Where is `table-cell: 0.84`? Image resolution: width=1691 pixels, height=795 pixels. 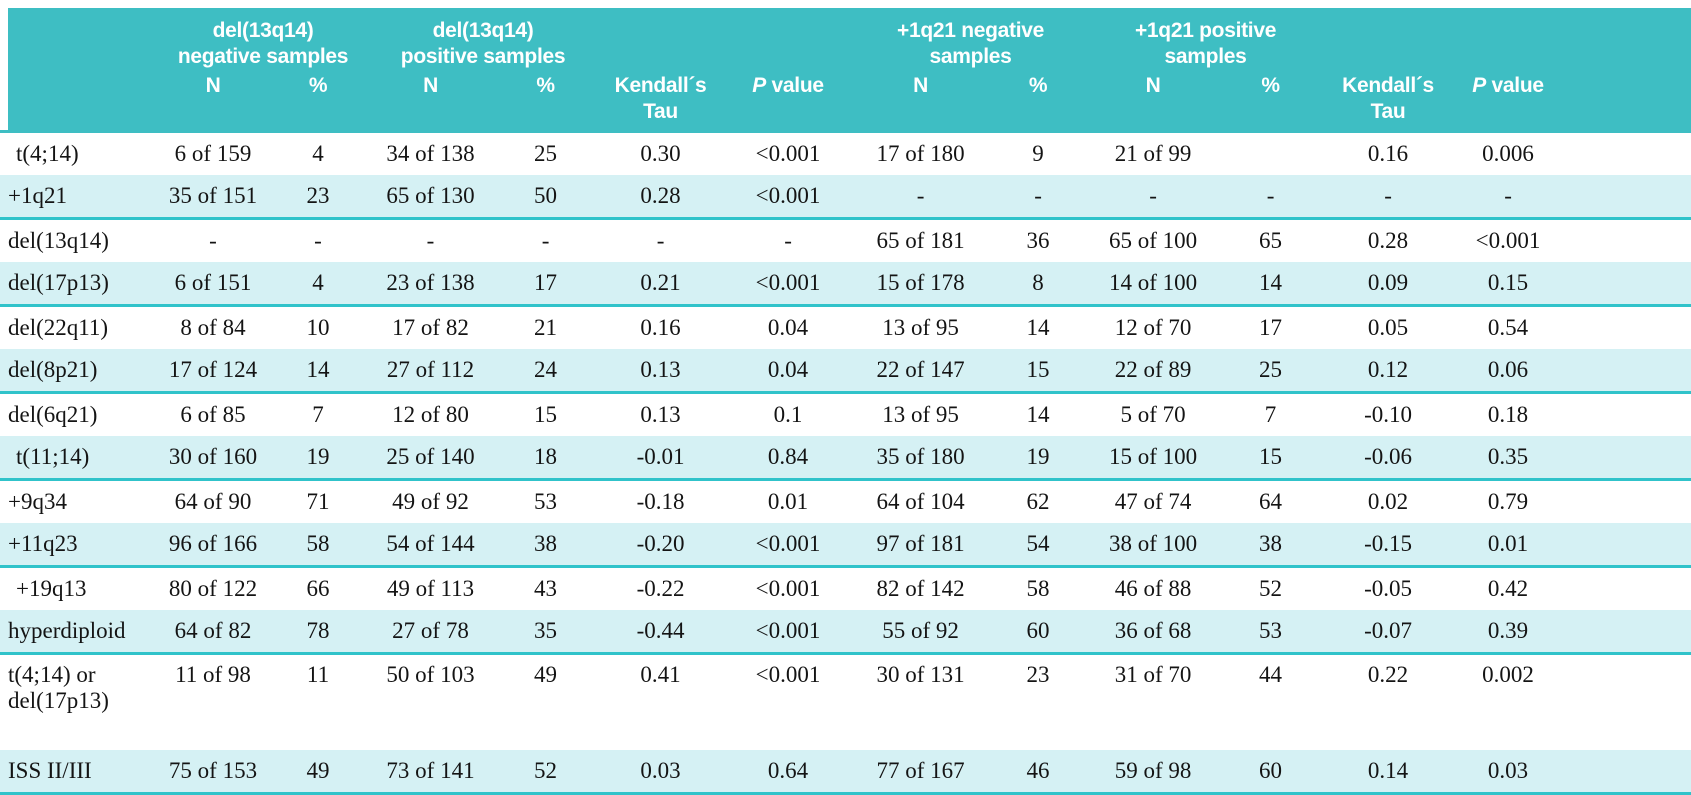
table-cell: 0.84 is located at coordinates (788, 458).